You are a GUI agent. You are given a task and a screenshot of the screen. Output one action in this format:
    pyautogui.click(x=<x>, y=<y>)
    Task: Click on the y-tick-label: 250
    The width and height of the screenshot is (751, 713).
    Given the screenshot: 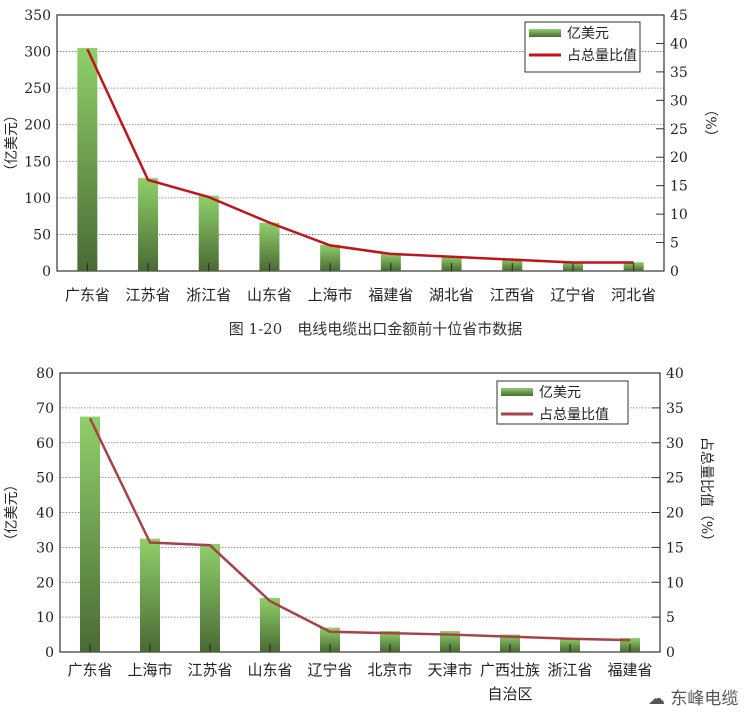 What is the action you would take?
    pyautogui.click(x=37, y=89)
    